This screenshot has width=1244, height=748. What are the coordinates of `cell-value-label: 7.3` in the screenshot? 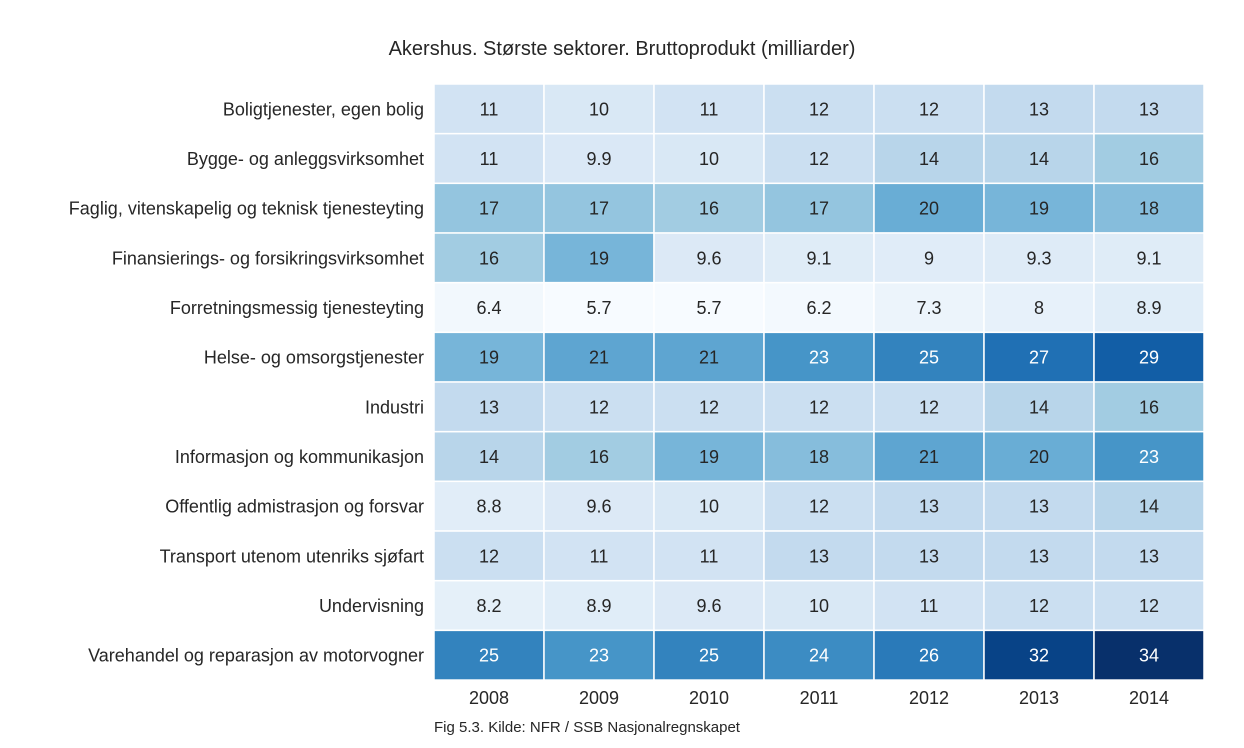 It's located at (928, 308).